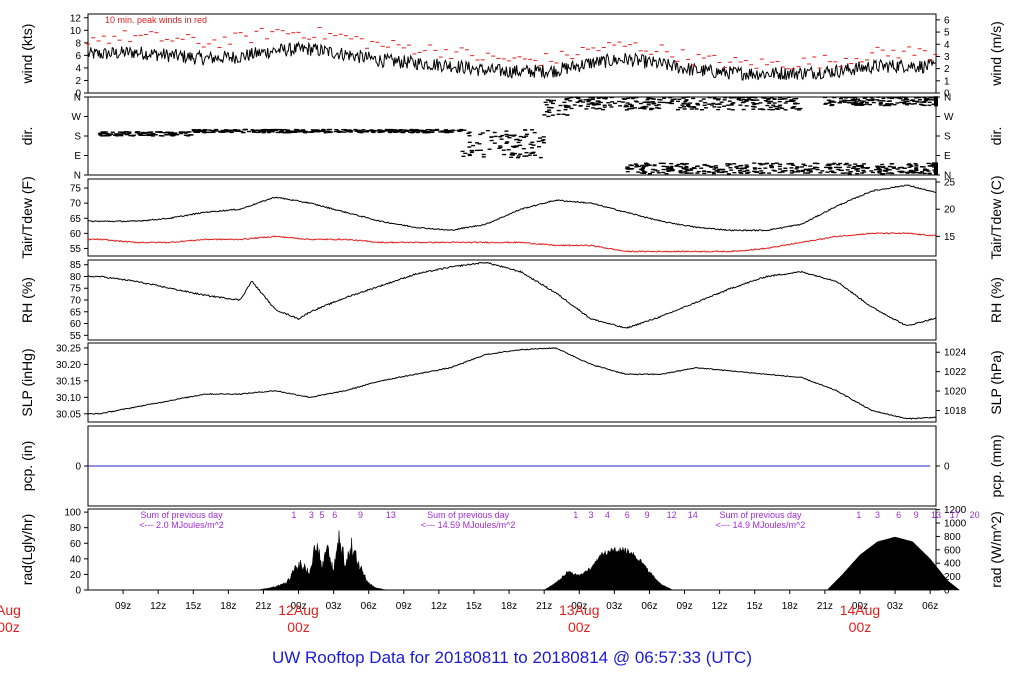  I want to click on temp-ytick-label-left: 55, so click(76, 249).